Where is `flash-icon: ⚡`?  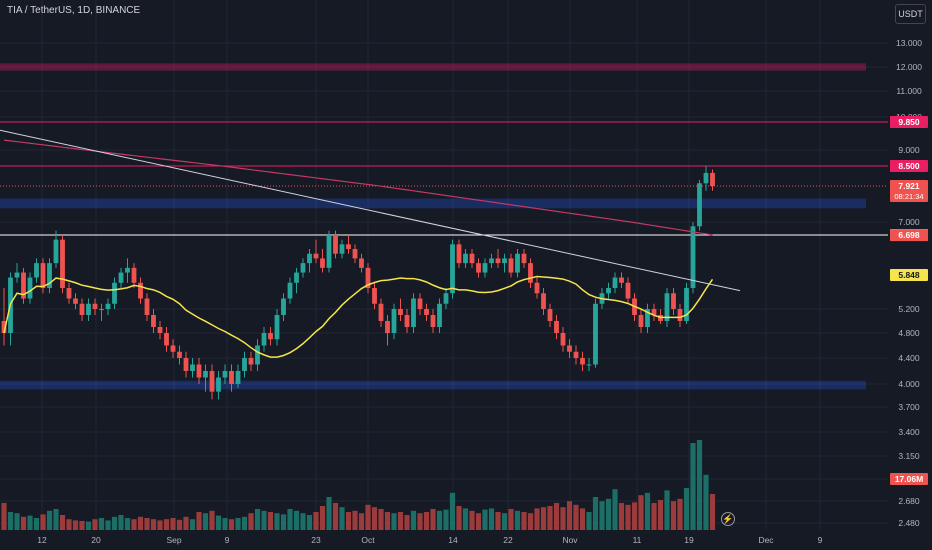
flash-icon: ⚡ is located at coordinates (728, 519).